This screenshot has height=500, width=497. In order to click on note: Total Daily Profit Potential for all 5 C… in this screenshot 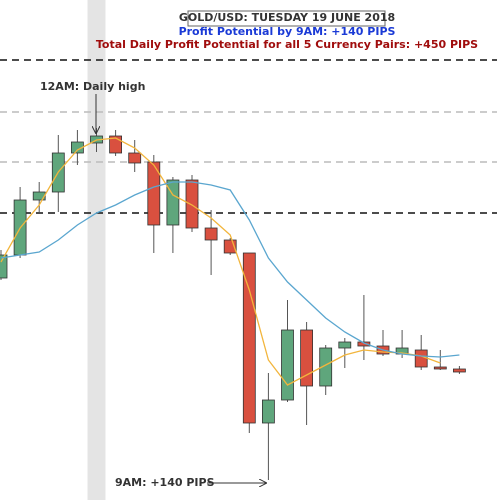, I will do `click(287, 44)`.